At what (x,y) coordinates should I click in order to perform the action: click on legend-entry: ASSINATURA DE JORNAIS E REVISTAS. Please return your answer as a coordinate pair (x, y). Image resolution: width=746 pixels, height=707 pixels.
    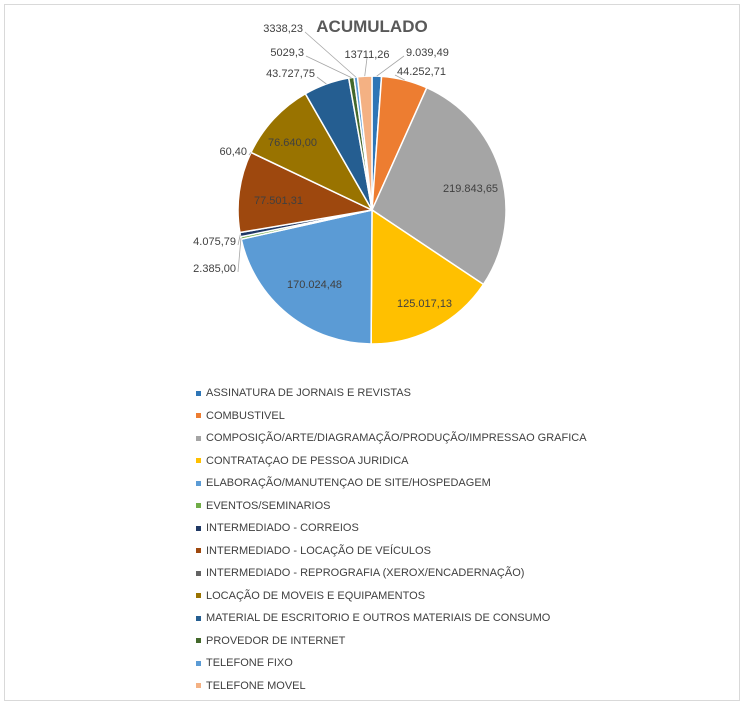
    Looking at the image, I should click on (391, 393).